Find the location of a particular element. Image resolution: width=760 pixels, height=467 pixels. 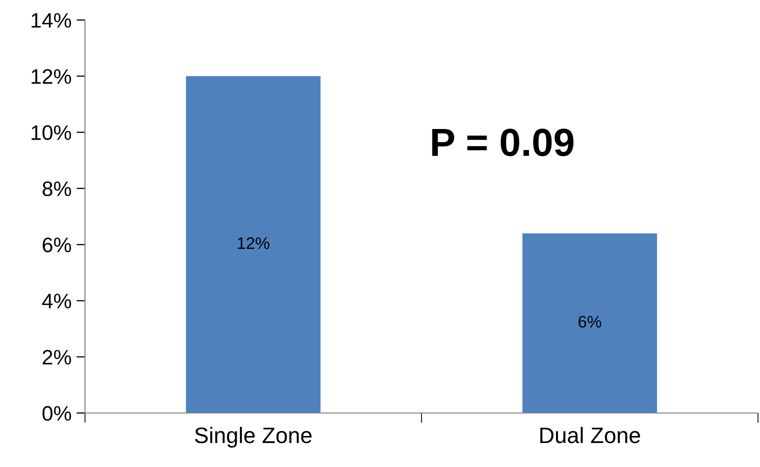

x-tick-label: Dual Zone is located at coordinates (590, 435).